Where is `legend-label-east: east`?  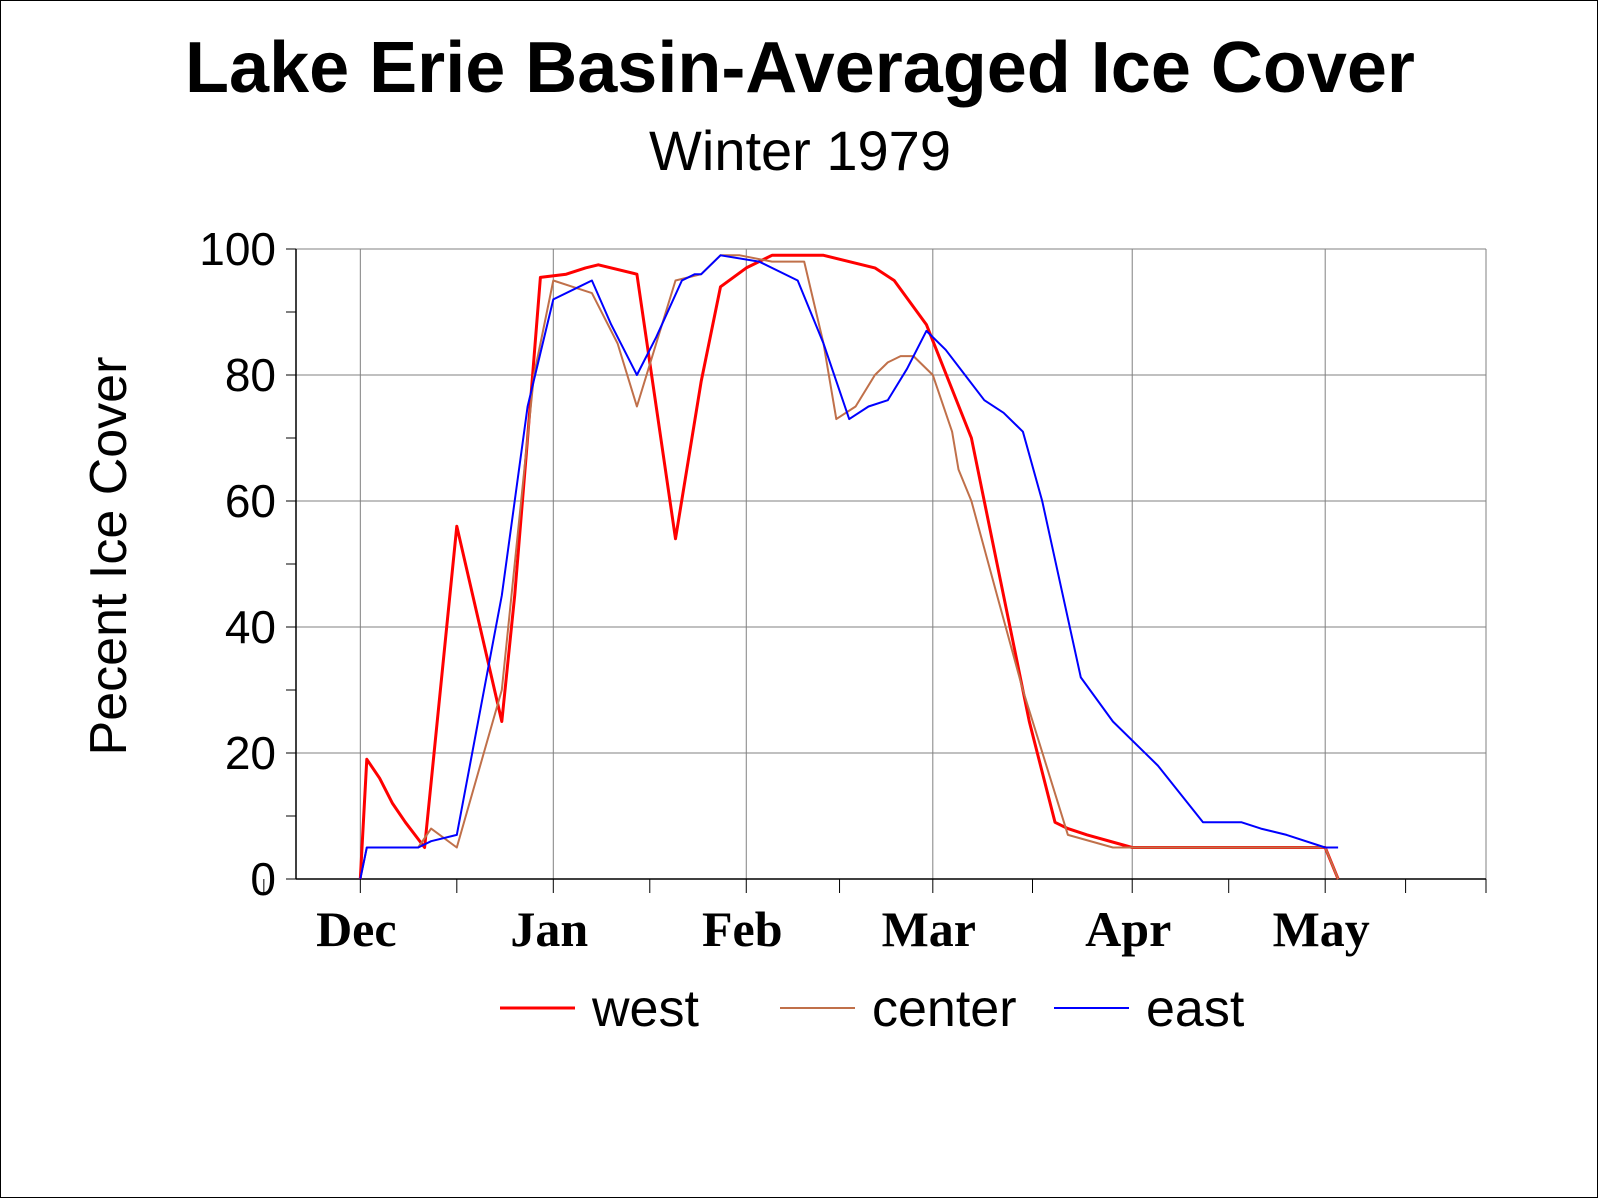
legend-label-east: east is located at coordinates (1195, 1009).